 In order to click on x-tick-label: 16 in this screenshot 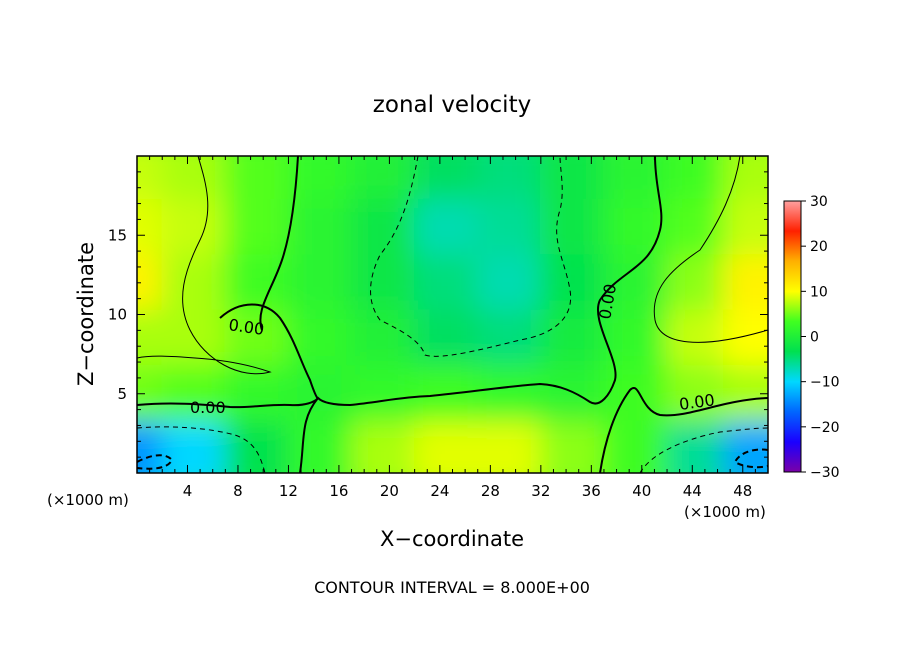, I will do `click(338, 491)`.